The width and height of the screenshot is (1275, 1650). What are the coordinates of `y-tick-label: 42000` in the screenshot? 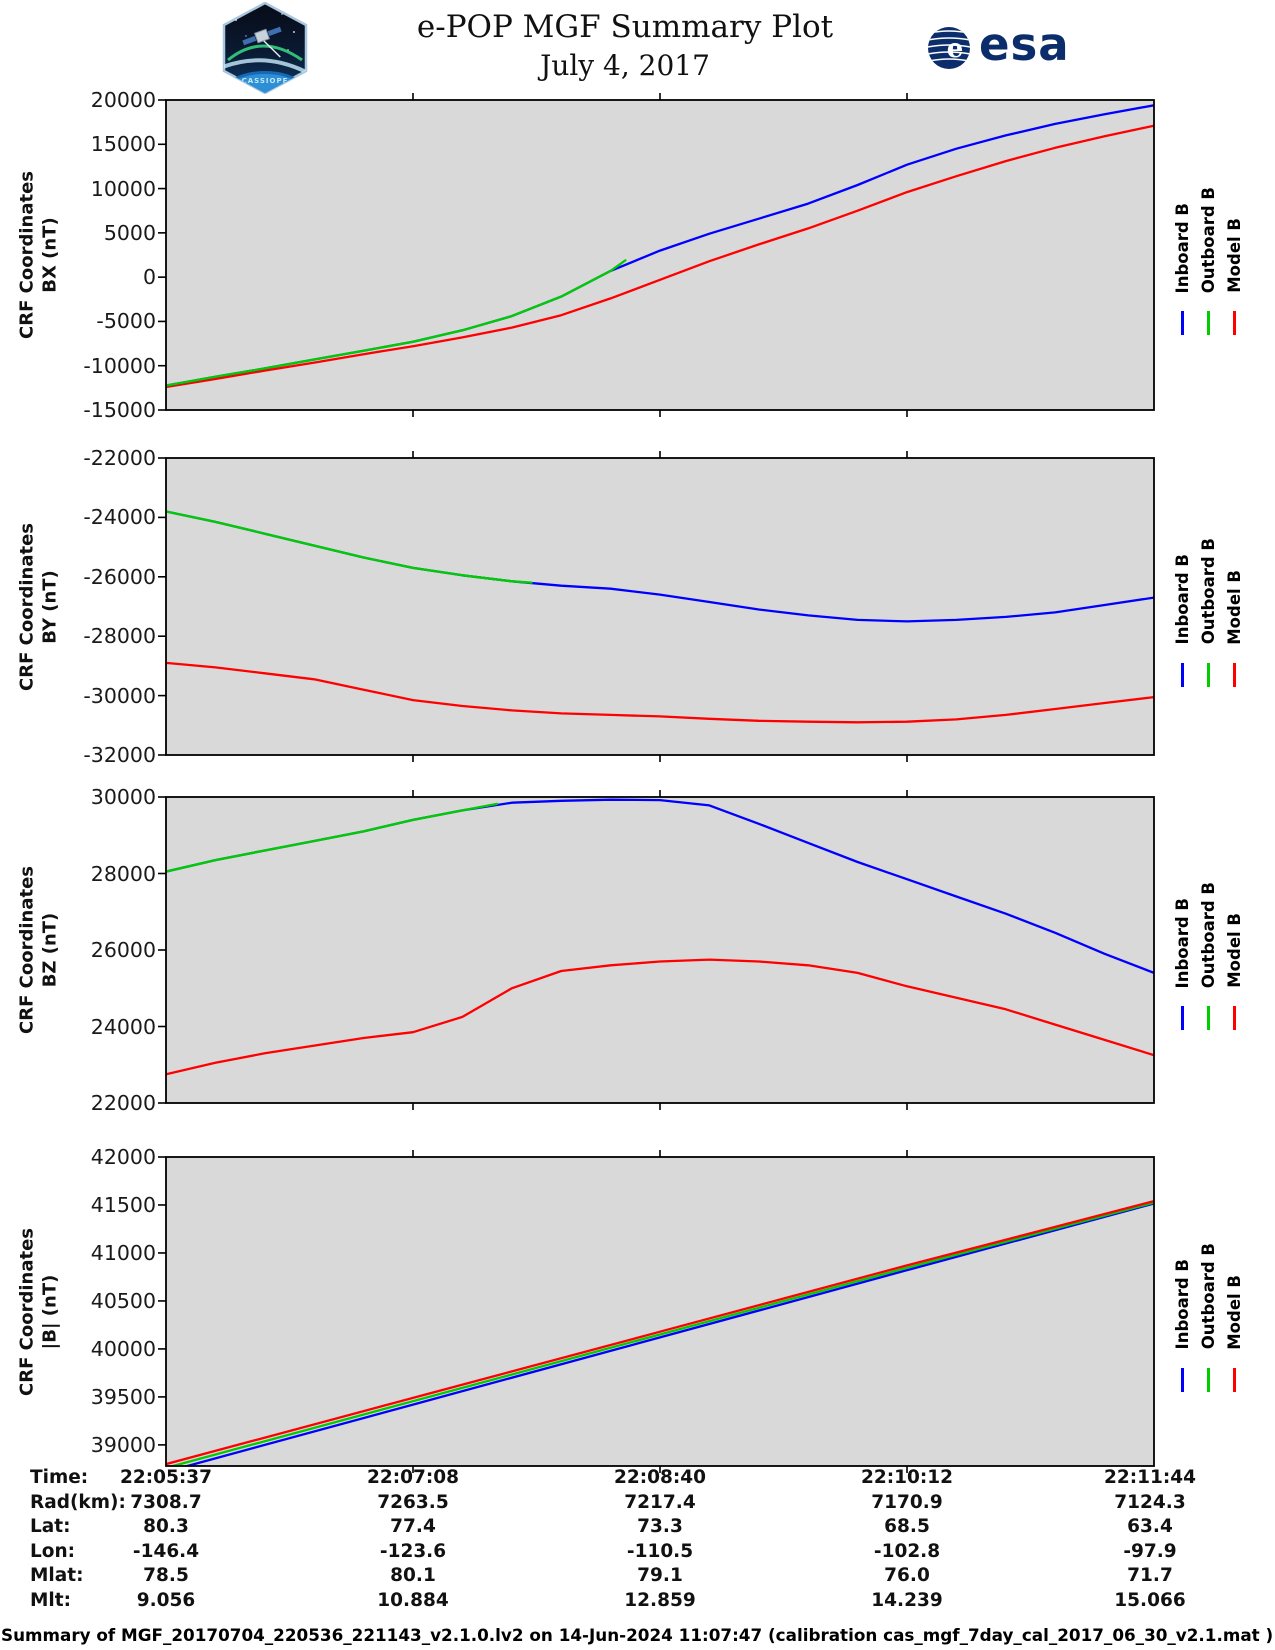 It's located at (123, 1157).